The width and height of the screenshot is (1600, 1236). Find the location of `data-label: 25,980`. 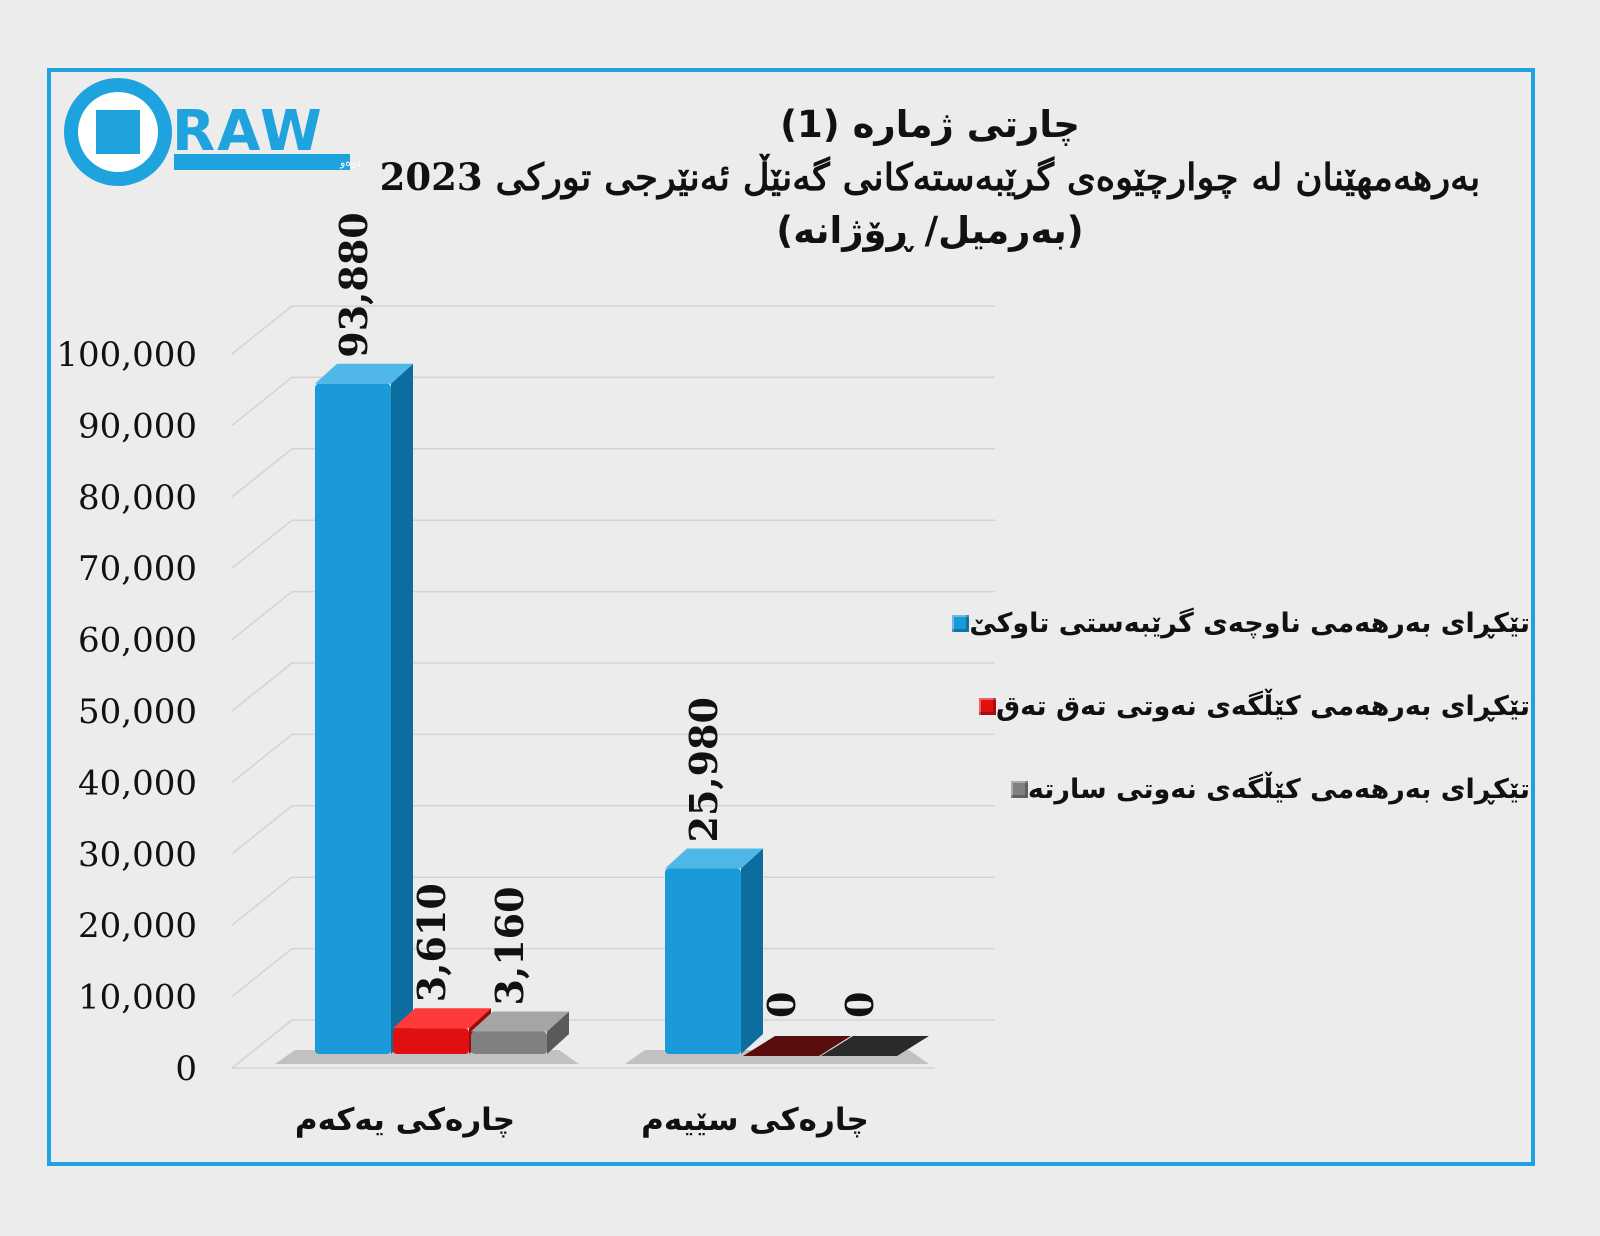

data-label: 25,980 is located at coordinates (703, 769).